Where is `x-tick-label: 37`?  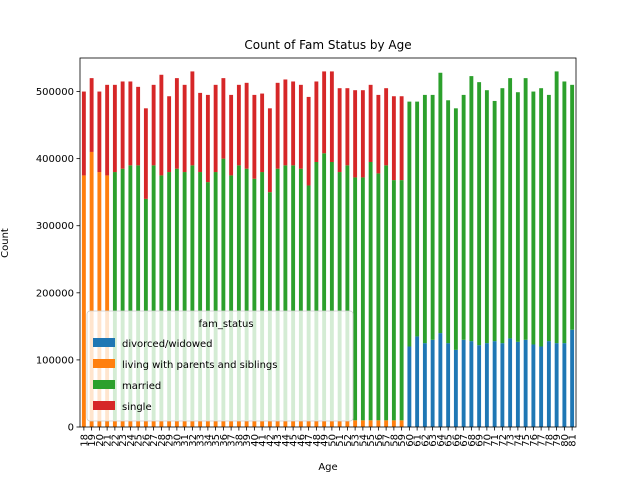
x-tick-label: 37 is located at coordinates (232, 440).